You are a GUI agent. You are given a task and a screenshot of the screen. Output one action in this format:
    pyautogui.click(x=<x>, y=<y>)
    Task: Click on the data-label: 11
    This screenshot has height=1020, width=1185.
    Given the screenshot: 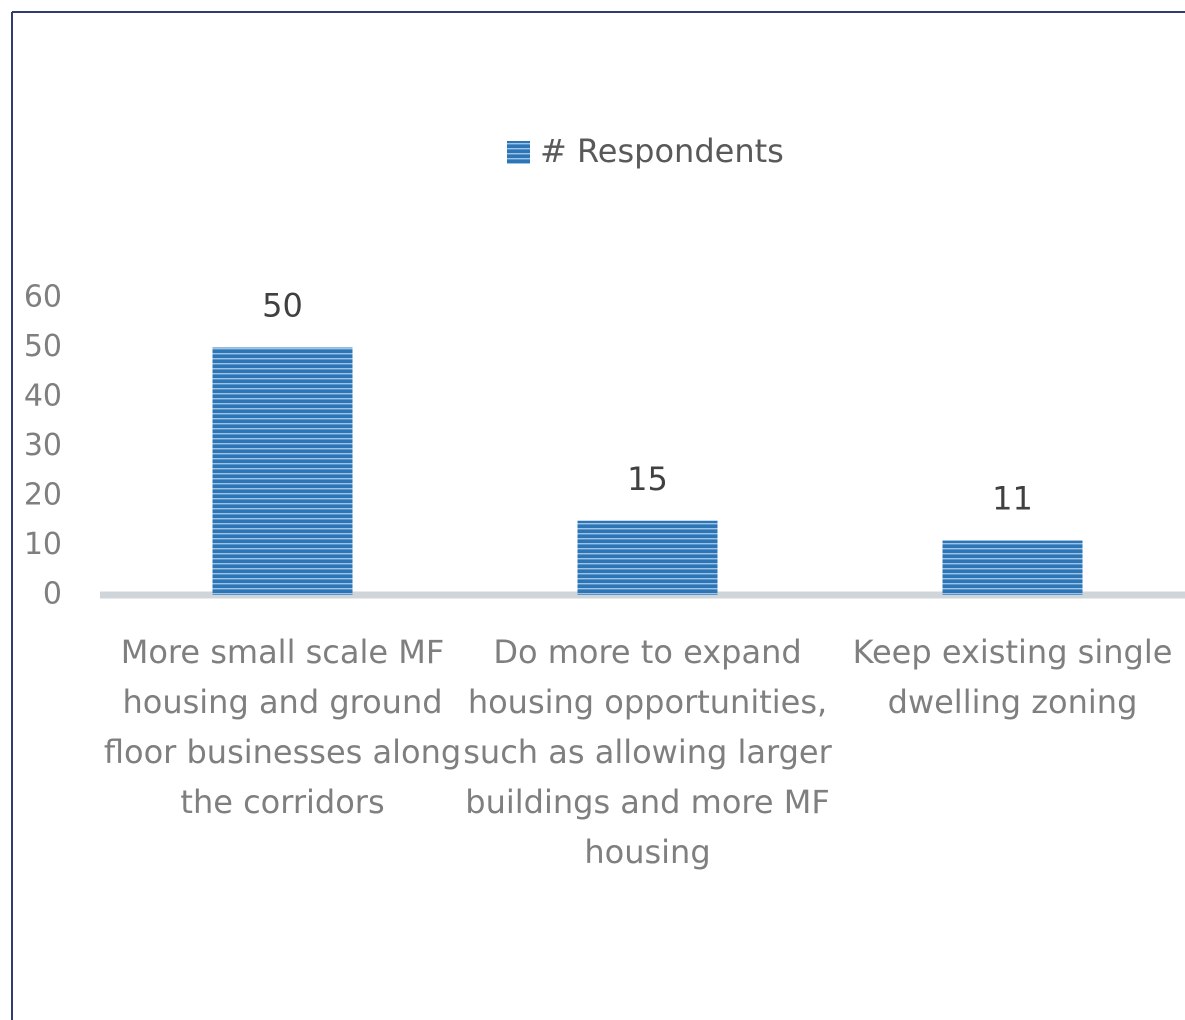 What is the action you would take?
    pyautogui.click(x=1012, y=499)
    